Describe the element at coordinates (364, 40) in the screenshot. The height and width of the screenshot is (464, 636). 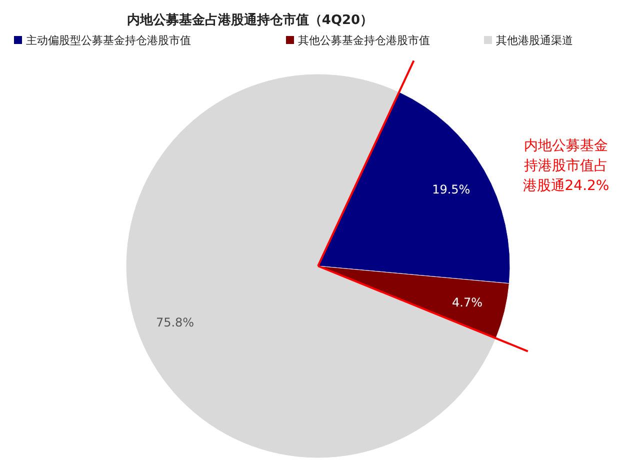
I see `legend-label: 其他公募基金持仓港股市值` at that location.